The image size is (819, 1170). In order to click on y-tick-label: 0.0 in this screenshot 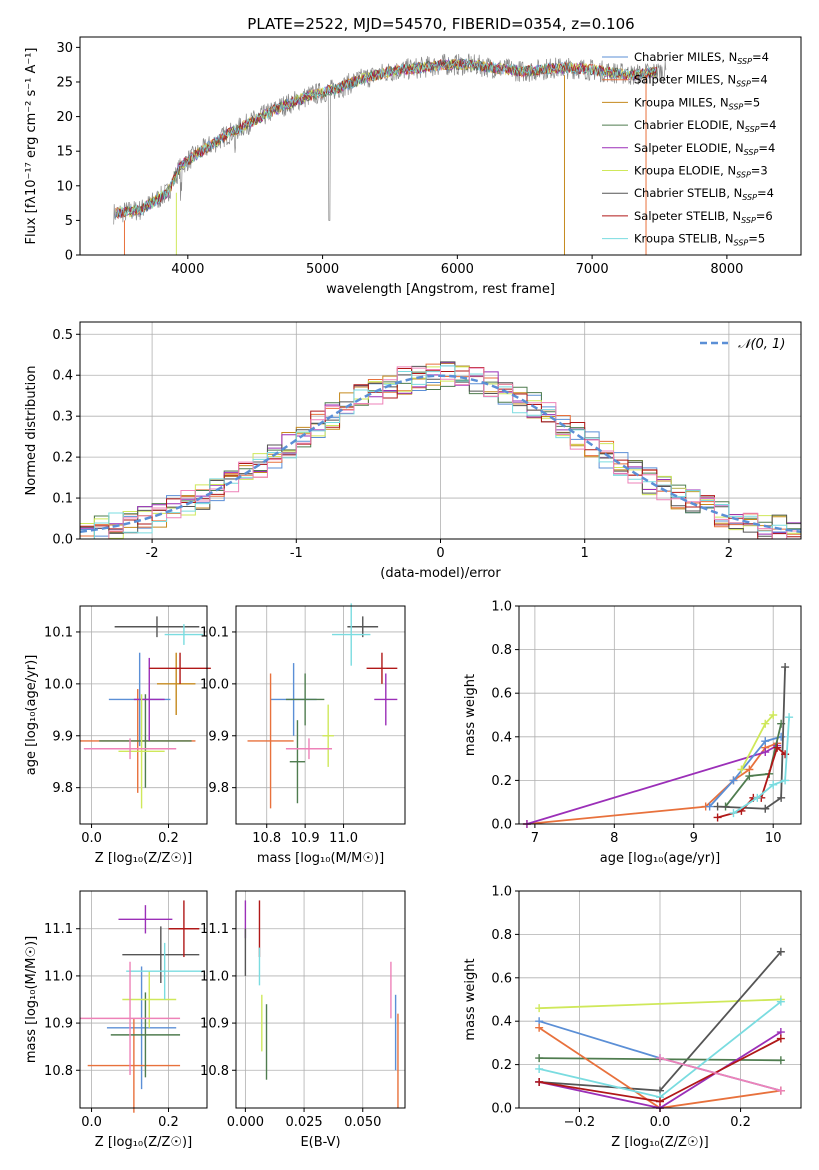, I will do `click(501, 825)`.